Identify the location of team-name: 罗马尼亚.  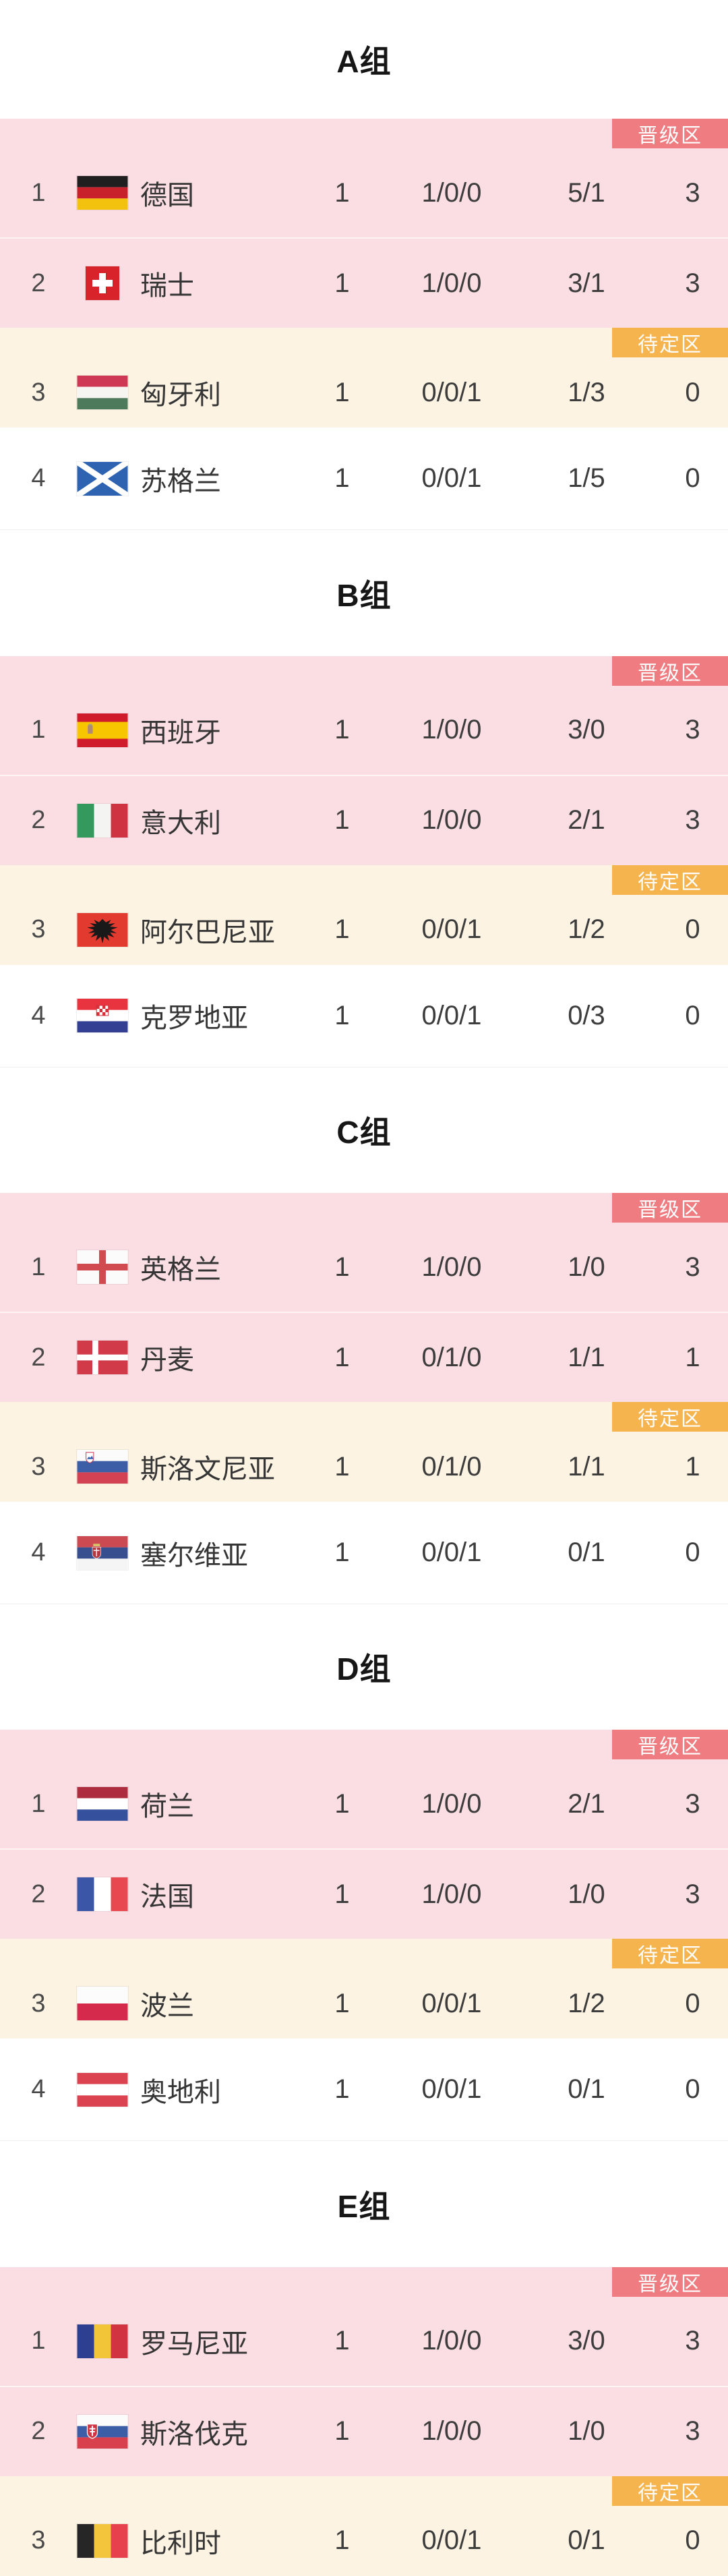
(194, 2344).